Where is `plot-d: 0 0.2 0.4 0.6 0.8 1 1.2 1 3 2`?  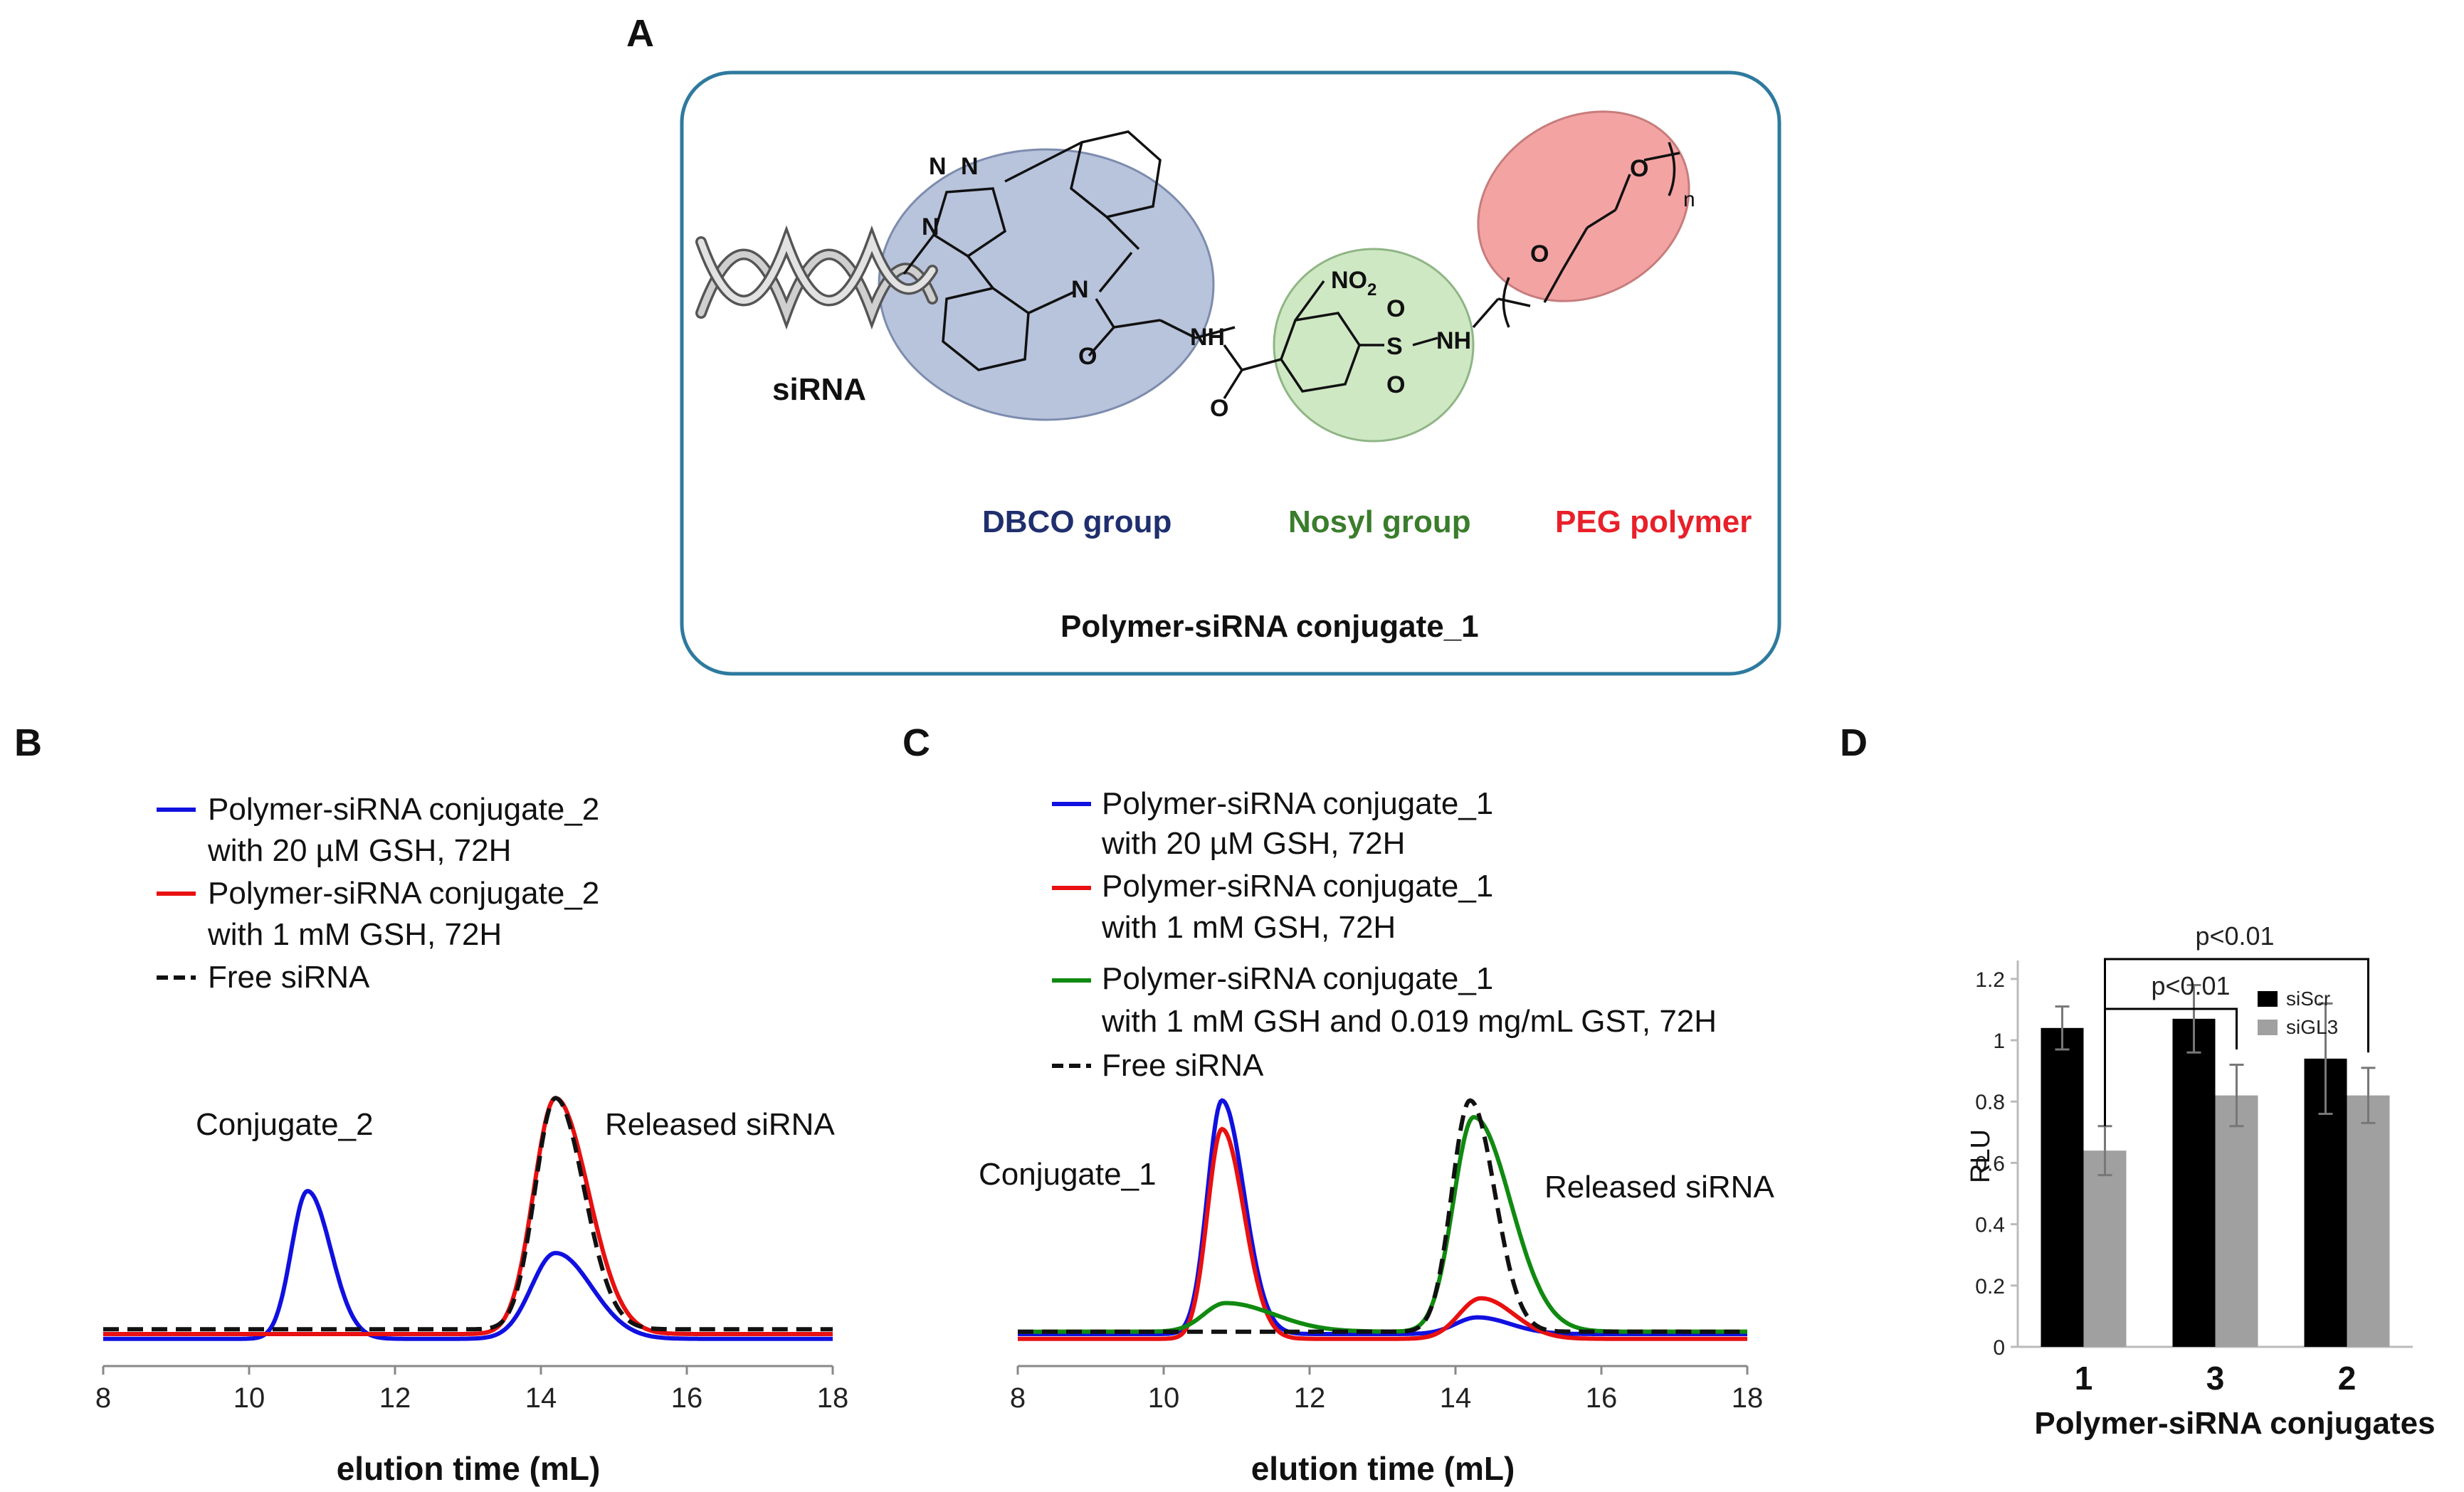 plot-d: 0 0.2 0.4 0.6 0.8 1 1.2 1 3 2 is located at coordinates (2194, 1177).